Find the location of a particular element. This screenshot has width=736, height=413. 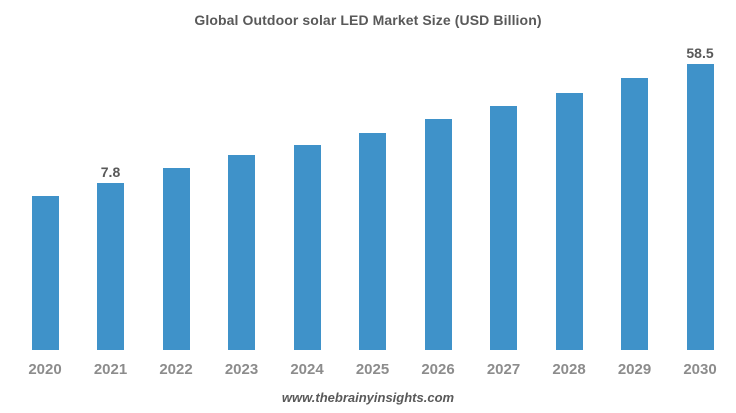

bar-2029 is located at coordinates (634, 214).